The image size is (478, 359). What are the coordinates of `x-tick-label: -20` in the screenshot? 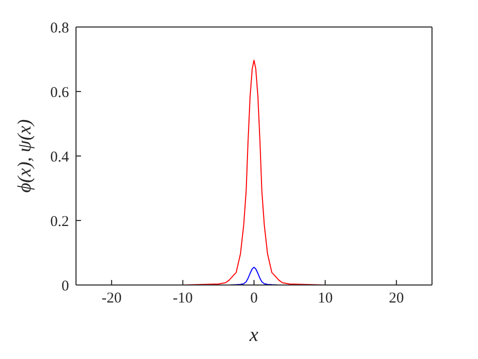 It's located at (112, 298).